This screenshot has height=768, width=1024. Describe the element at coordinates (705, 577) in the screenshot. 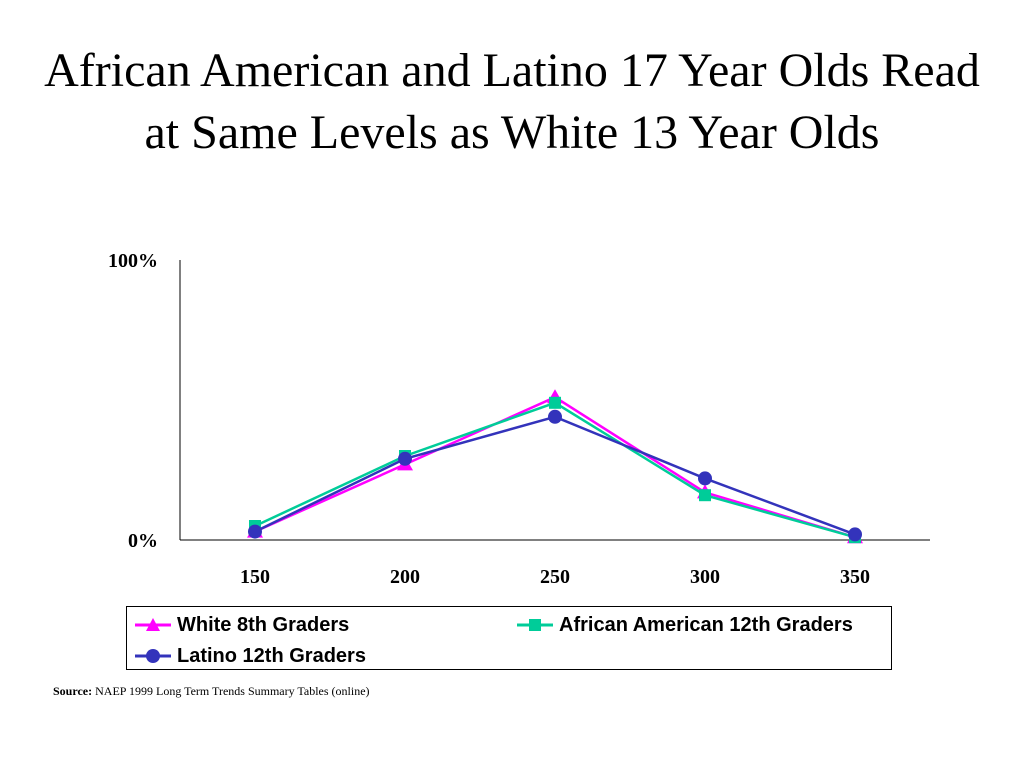

I see `x-tick-label: 300` at that location.